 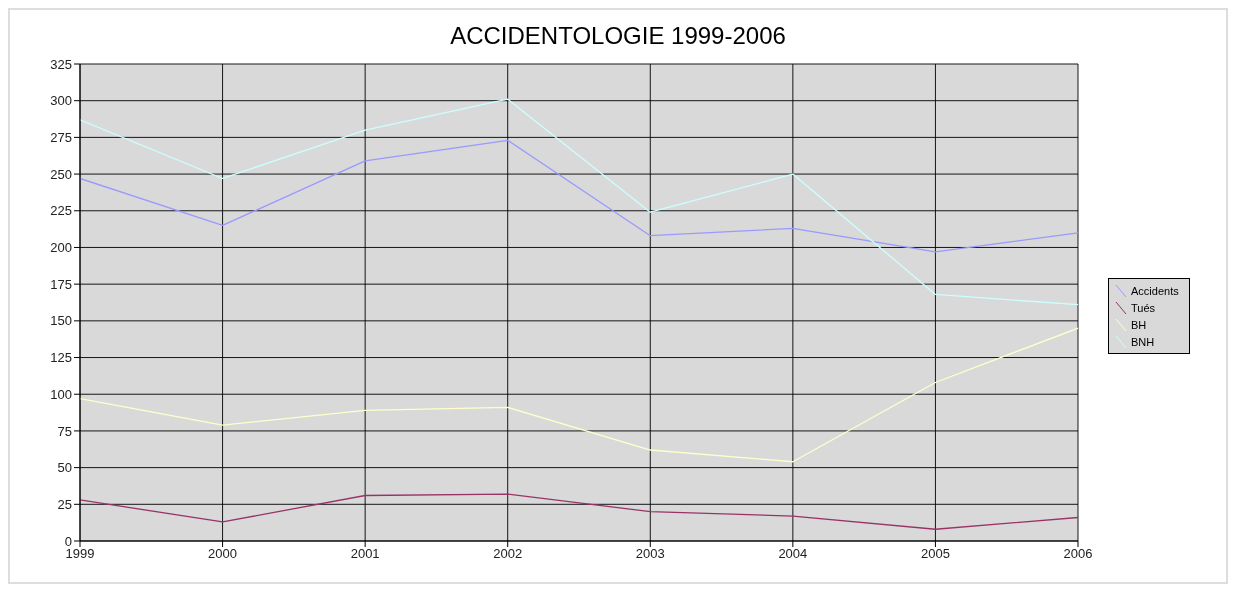 I want to click on legend-label: BNH, so click(x=1143, y=341).